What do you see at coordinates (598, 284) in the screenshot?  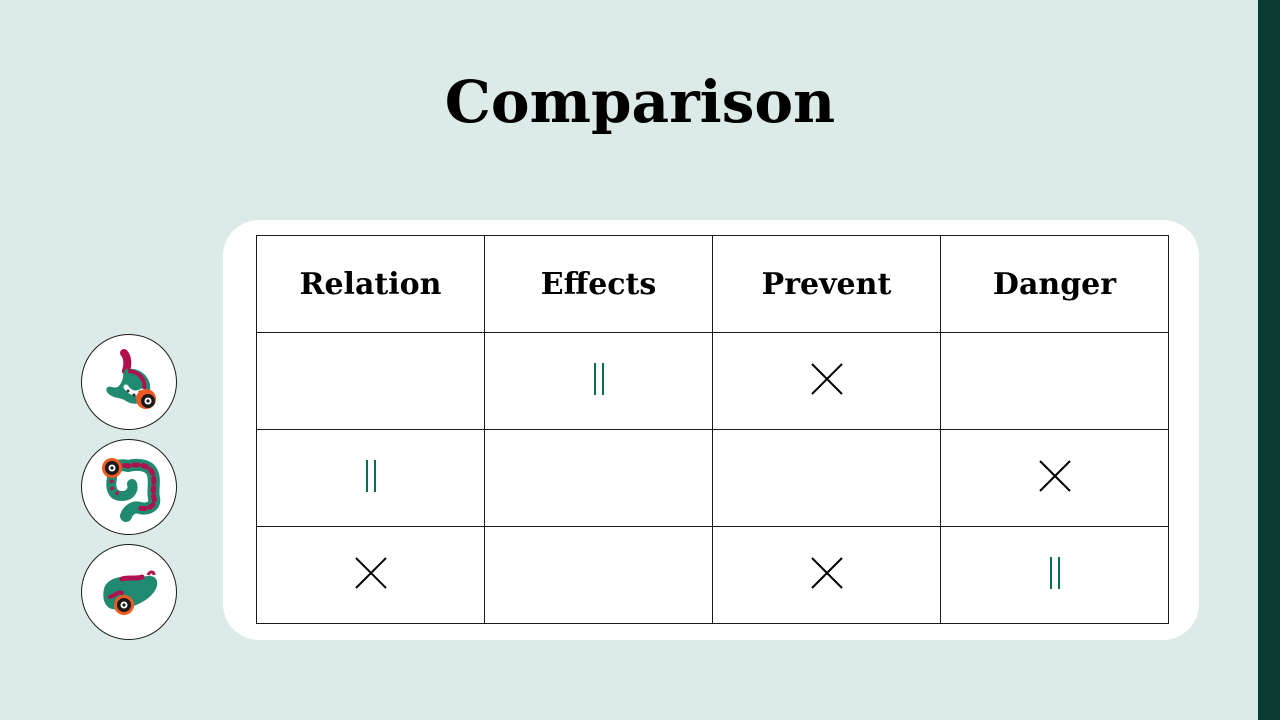 I see `header-effects: Effects` at bounding box center [598, 284].